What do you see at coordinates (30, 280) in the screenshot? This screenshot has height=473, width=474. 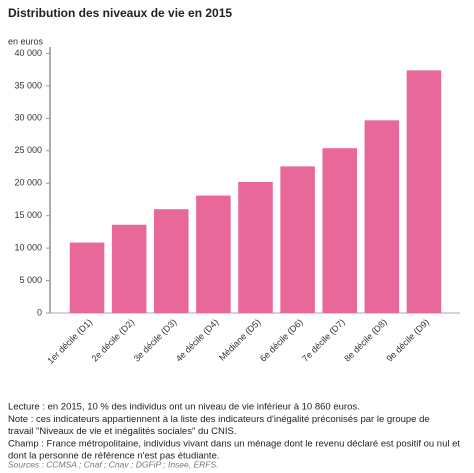 I see `y-tick-label: 5 000` at bounding box center [30, 280].